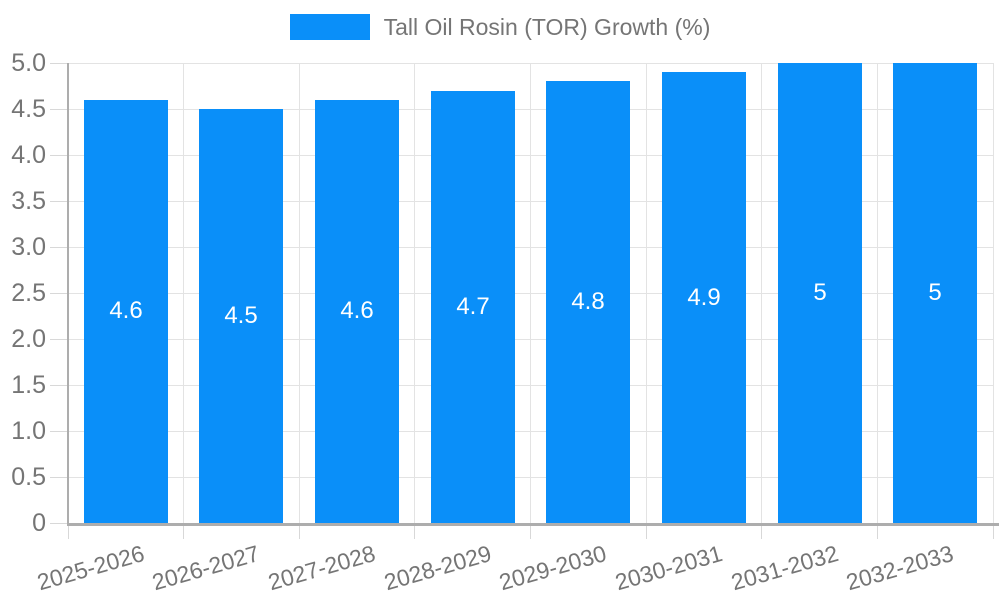  Describe the element at coordinates (28, 155) in the screenshot. I see `y-axis-tick-label: 4.0` at that location.